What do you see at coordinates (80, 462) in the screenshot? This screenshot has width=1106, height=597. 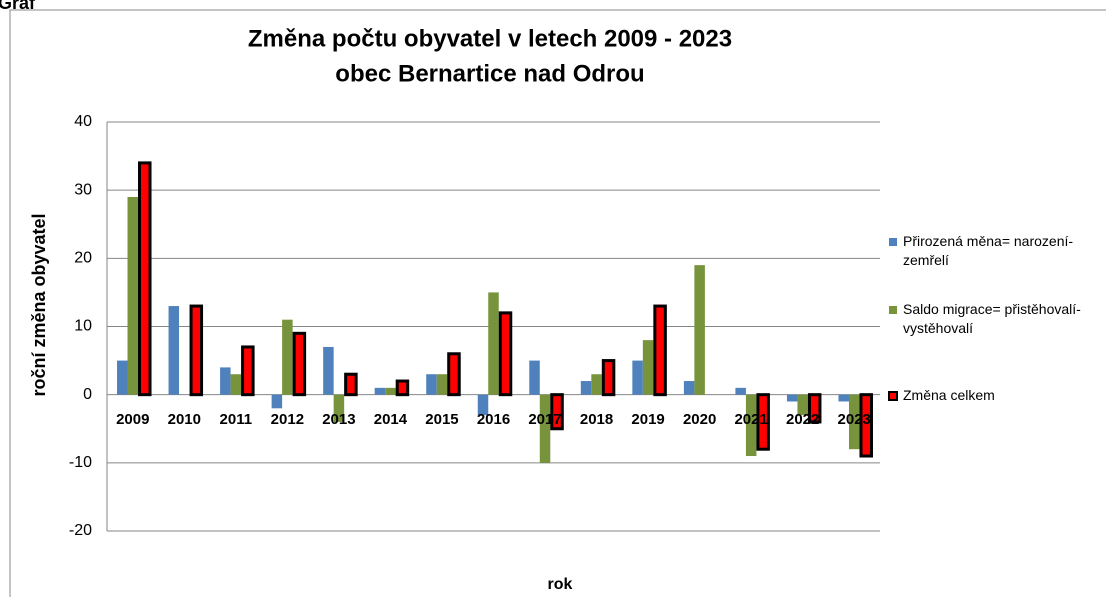 I see `y-tick-label: -10` at bounding box center [80, 462].